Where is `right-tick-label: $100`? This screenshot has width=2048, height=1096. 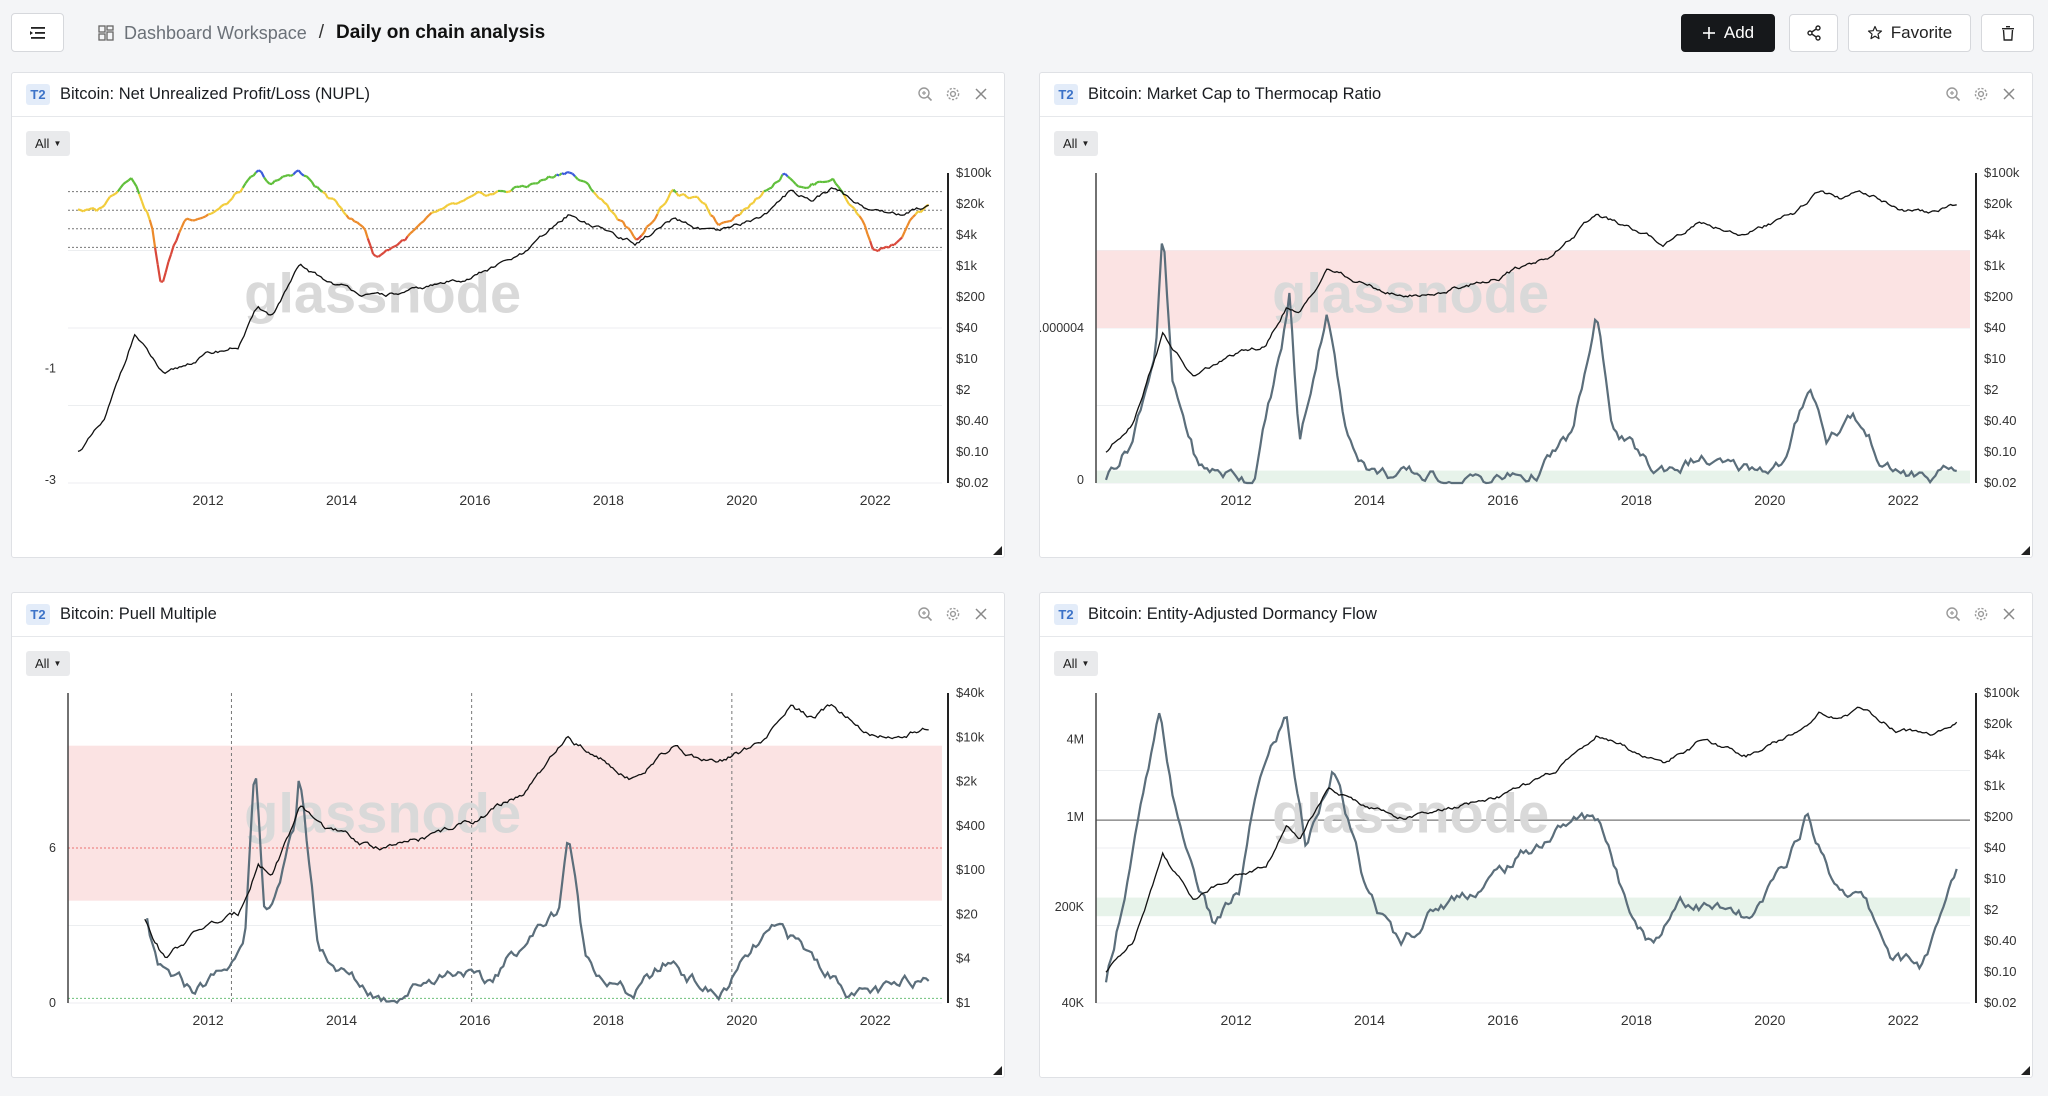 right-tick-label: $100 is located at coordinates (970, 869).